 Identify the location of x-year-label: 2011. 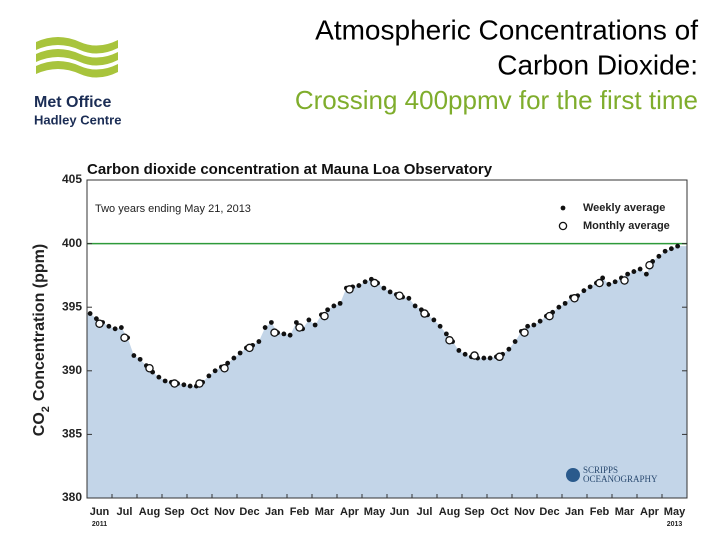
(99, 524).